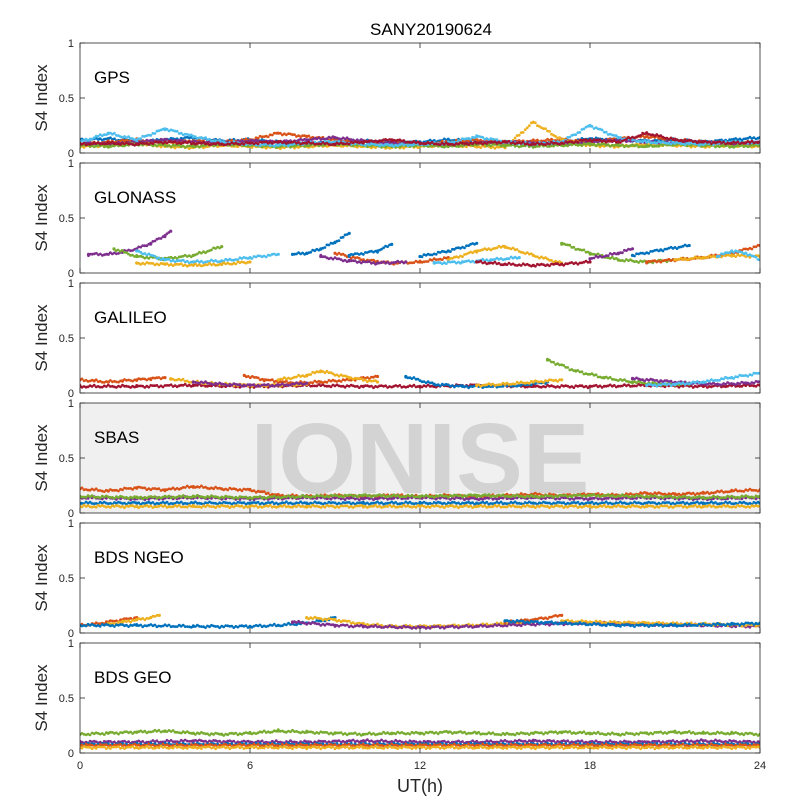 This screenshot has height=805, width=800. Describe the element at coordinates (41, 98) in the screenshot. I see `y-axis-label: S4 Index` at that location.